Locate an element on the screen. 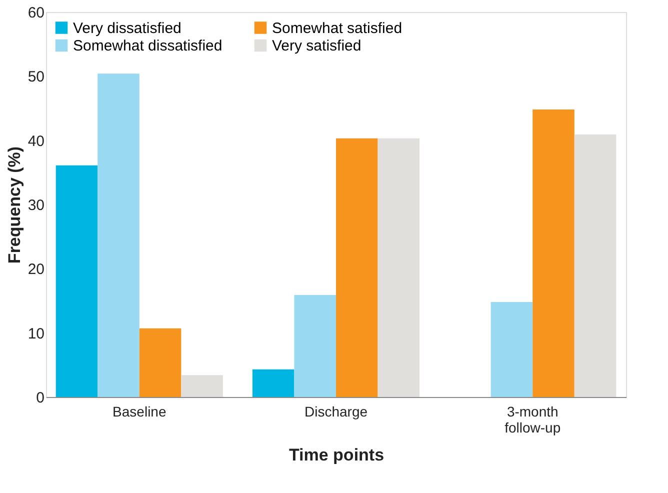 The height and width of the screenshot is (493, 668). y-tick-label: 0 is located at coordinates (40, 398).